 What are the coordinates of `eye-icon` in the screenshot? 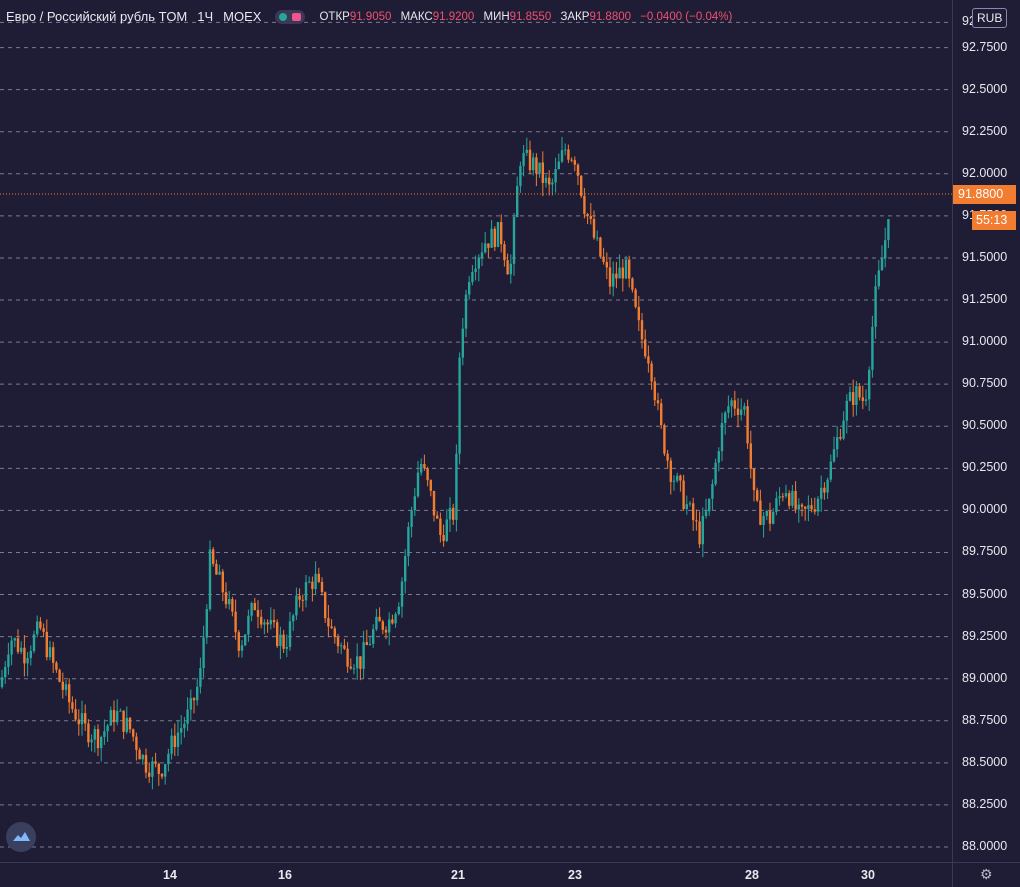 It's located at (283, 16).